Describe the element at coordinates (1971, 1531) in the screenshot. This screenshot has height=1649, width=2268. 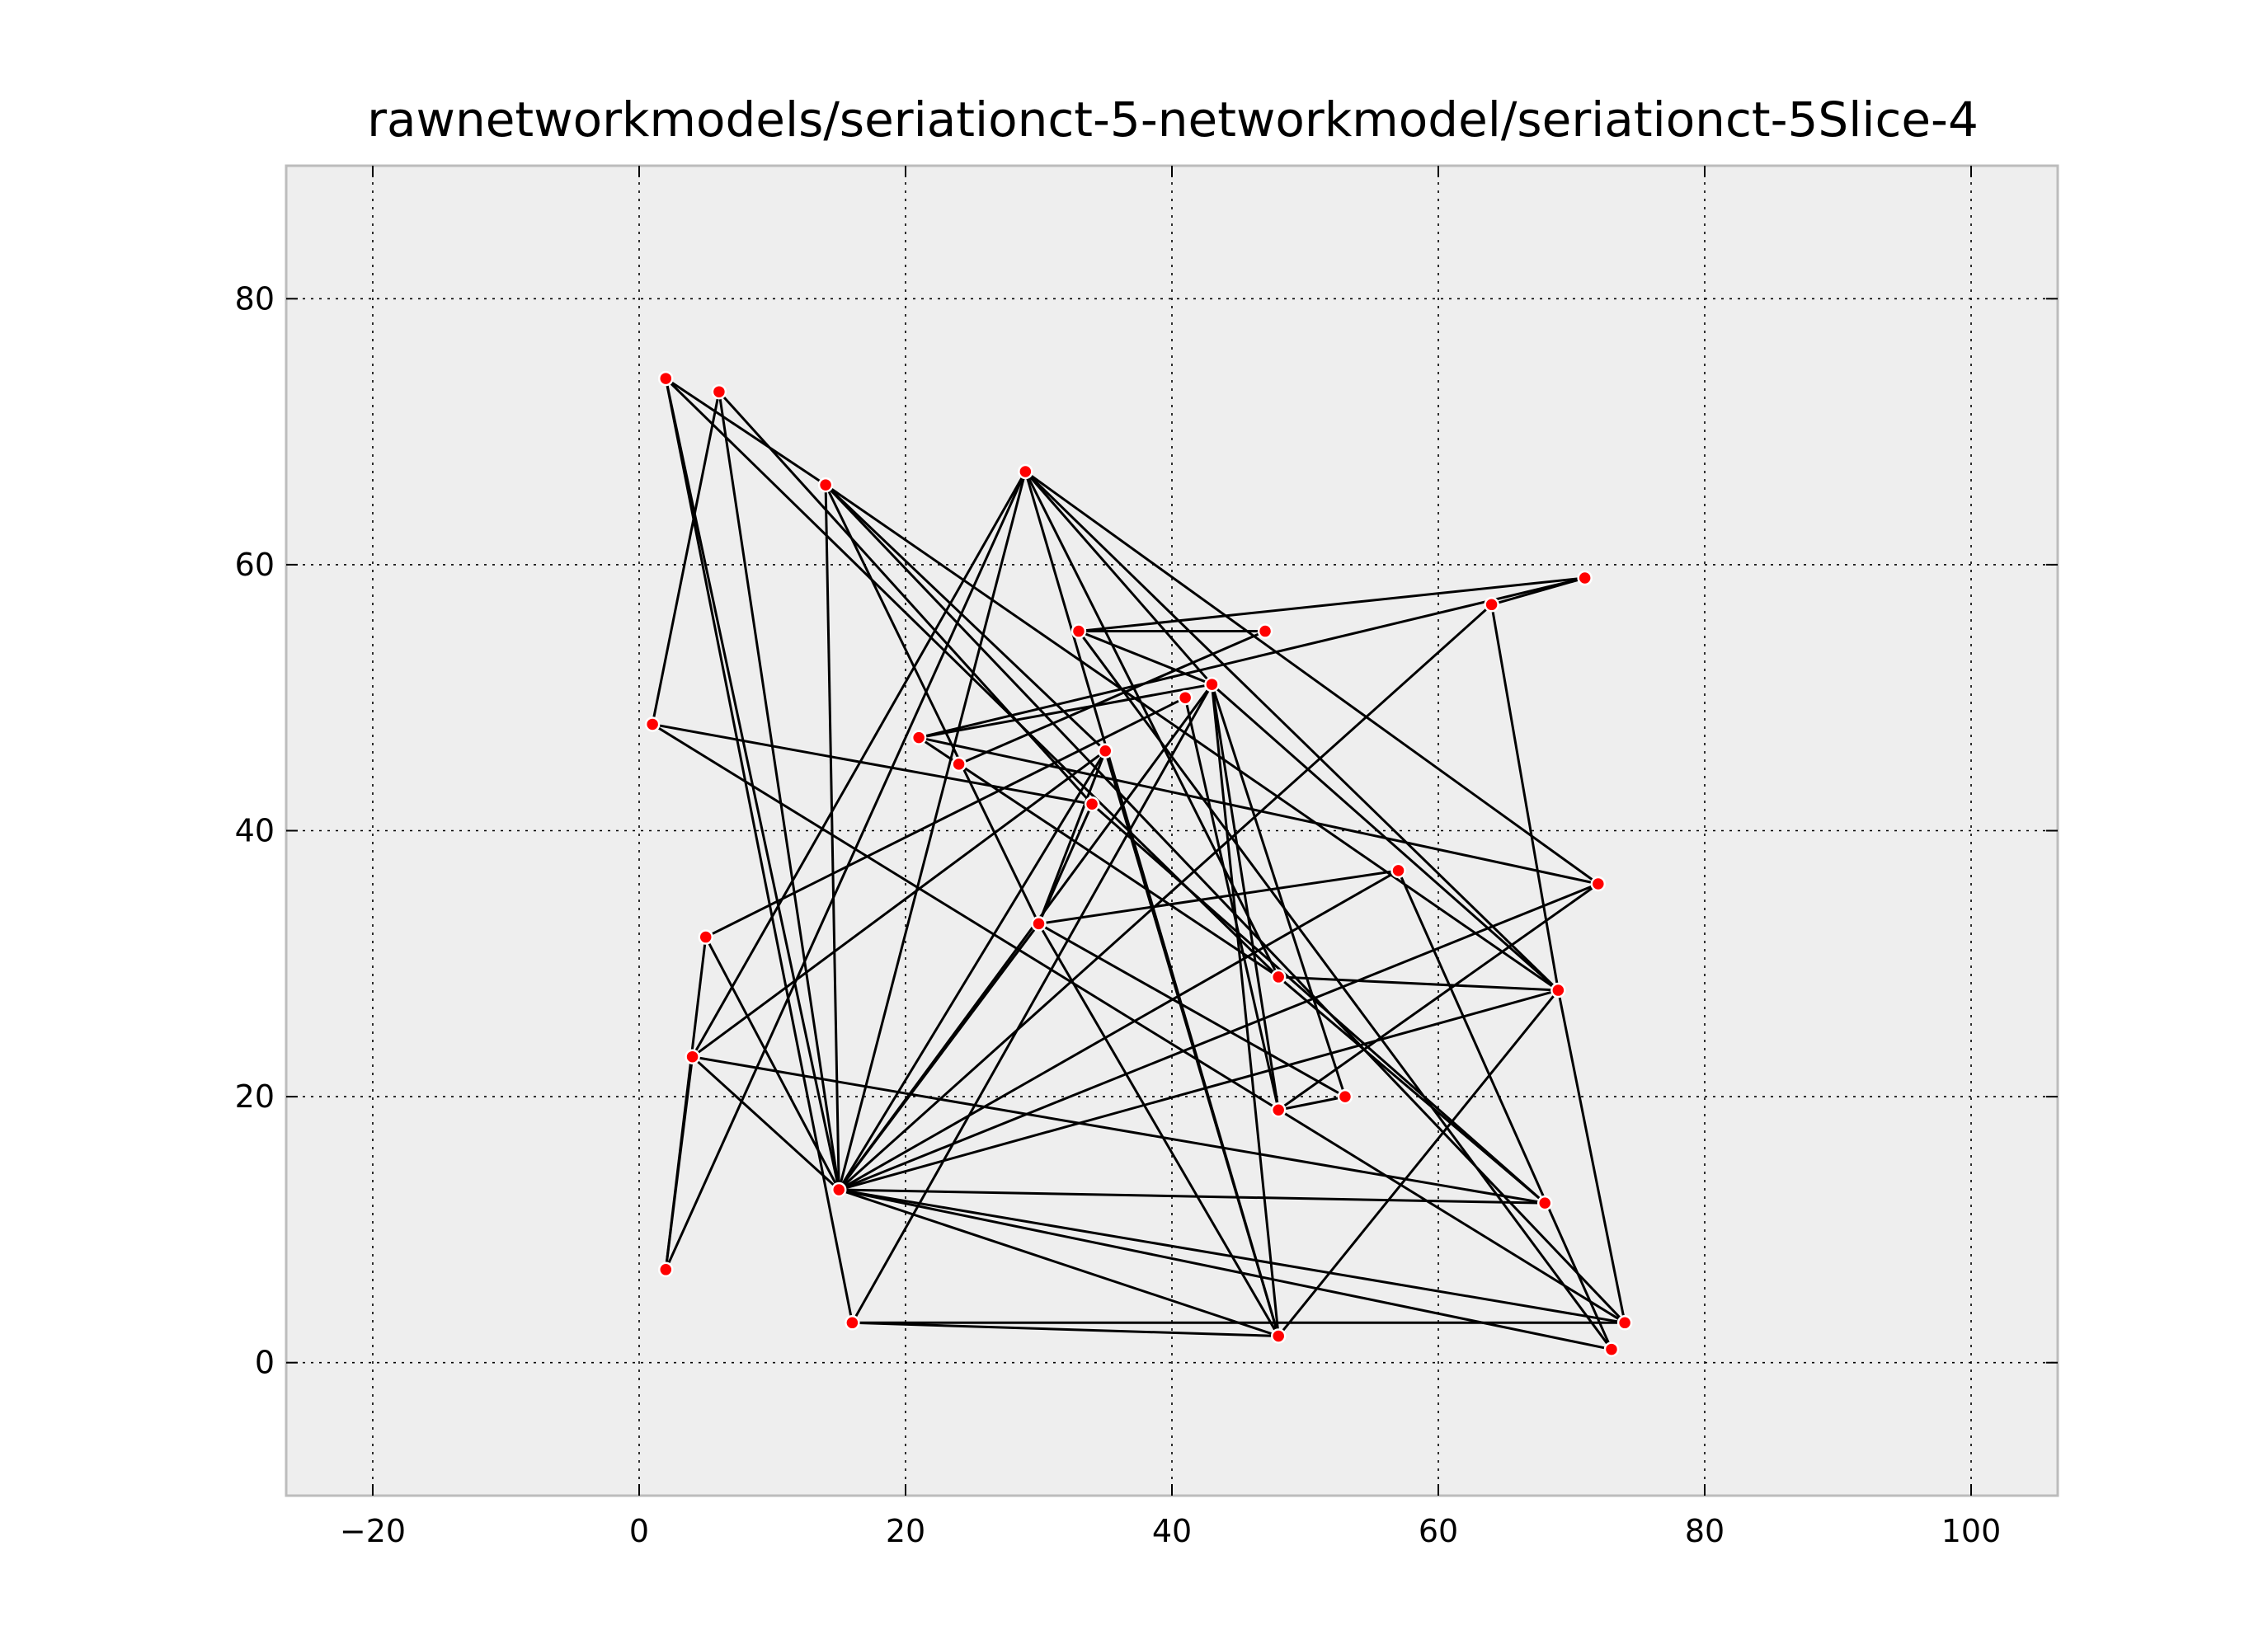
I see `x-tick-label: 100` at that location.